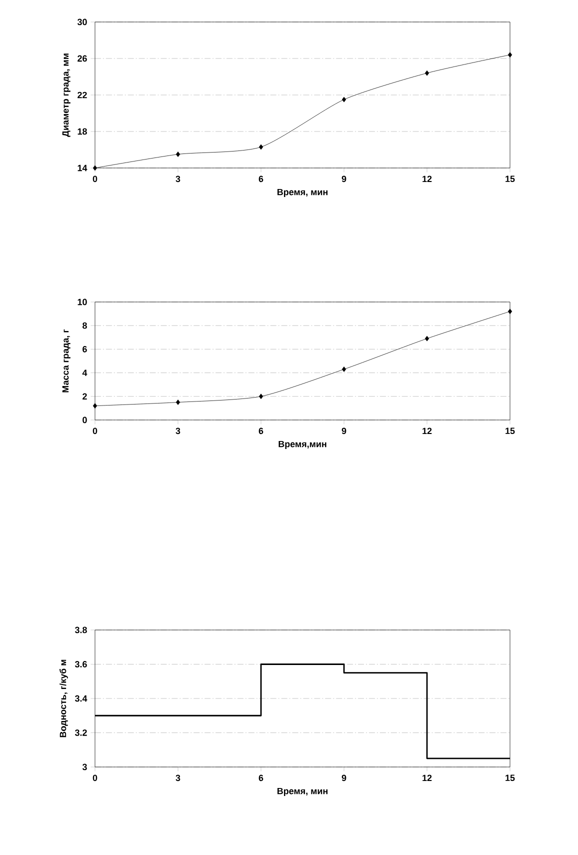 This screenshot has height=855, width=578. I want to click on y-tick-label: 3.2, so click(80, 733).